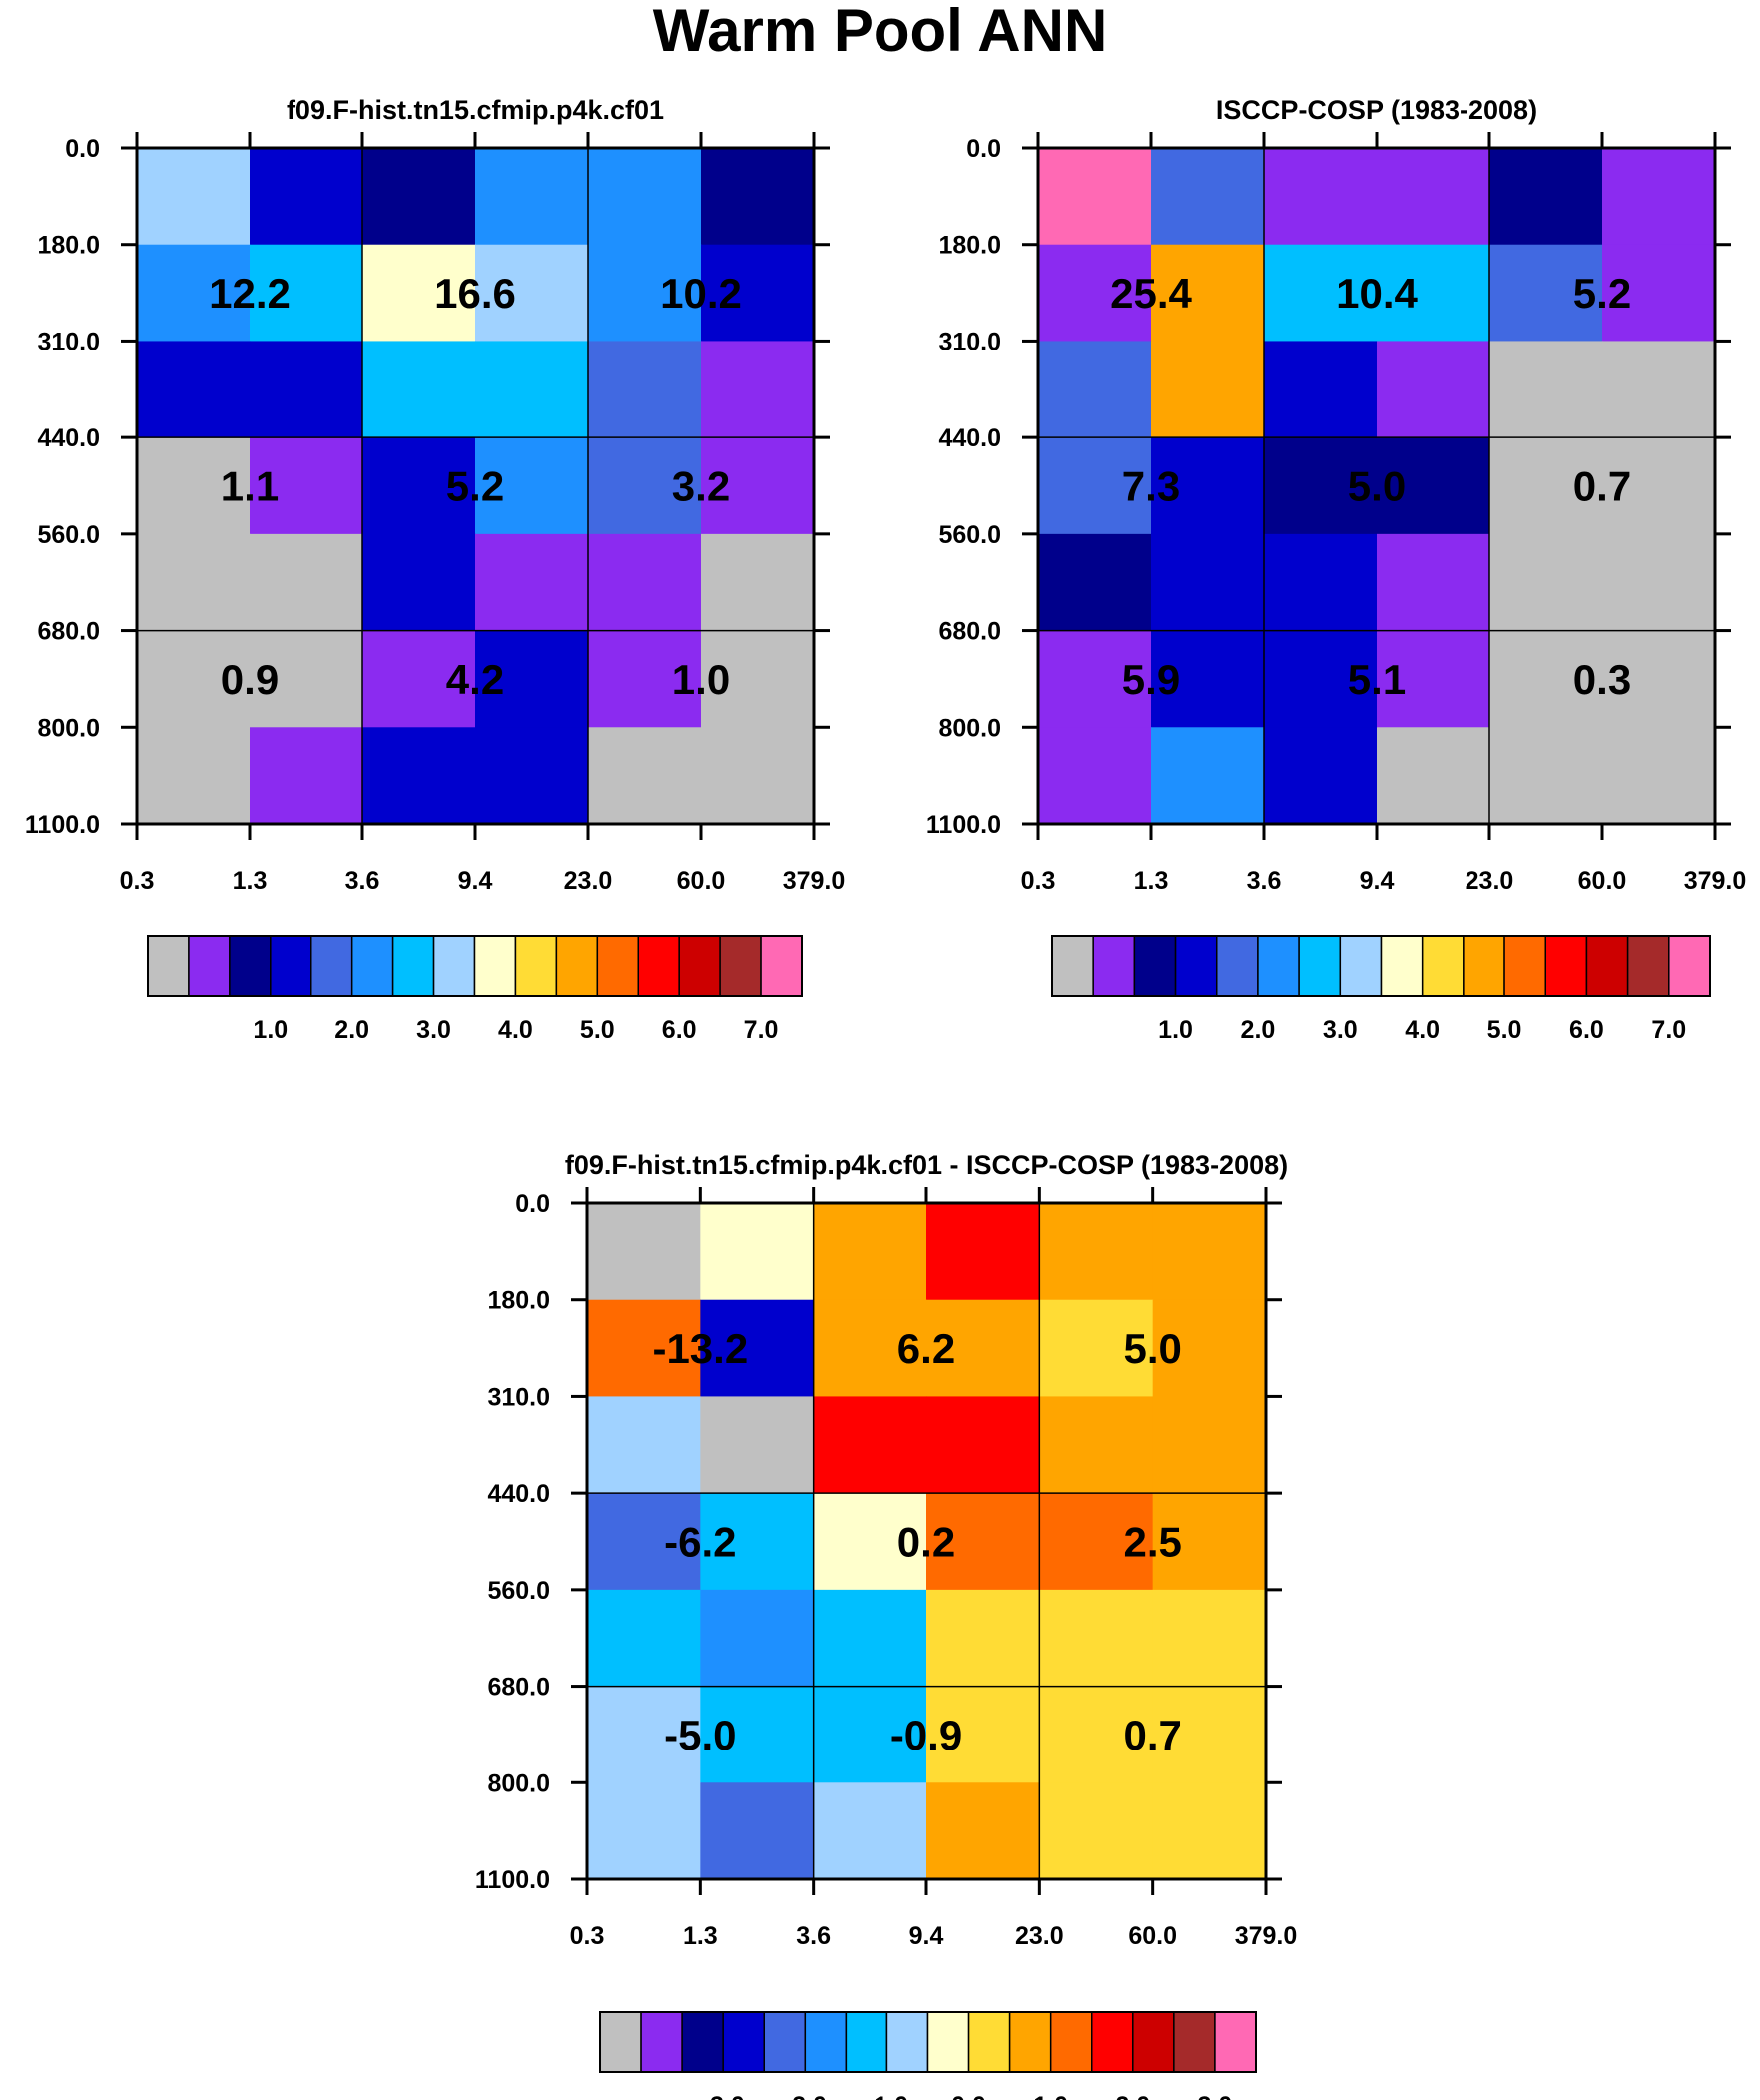 This screenshot has height=2100, width=1760. I want to click on panel2-data-label: 7.3, so click(1151, 486).